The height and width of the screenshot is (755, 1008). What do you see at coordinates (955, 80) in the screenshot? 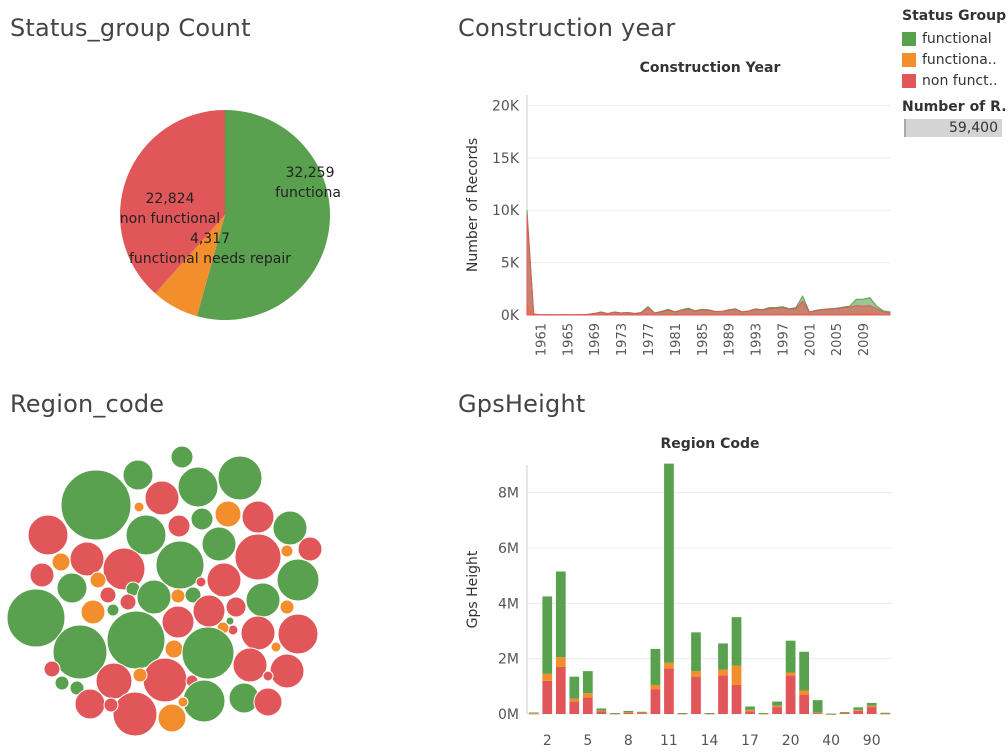
I see `legend-item-non-functional: non funct..` at bounding box center [955, 80].